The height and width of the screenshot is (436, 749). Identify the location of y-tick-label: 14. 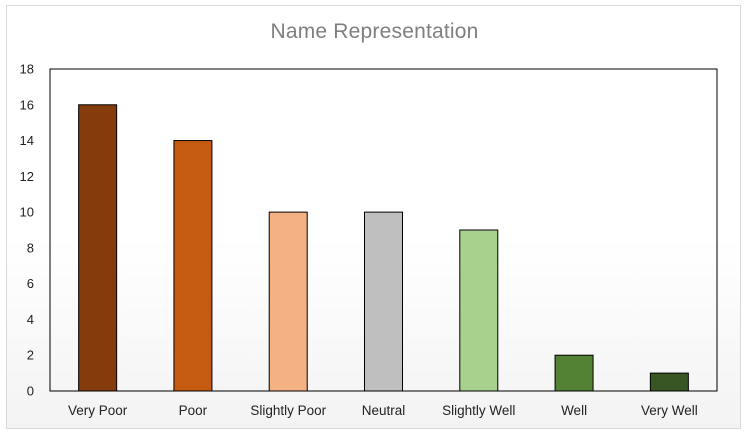
(27, 140).